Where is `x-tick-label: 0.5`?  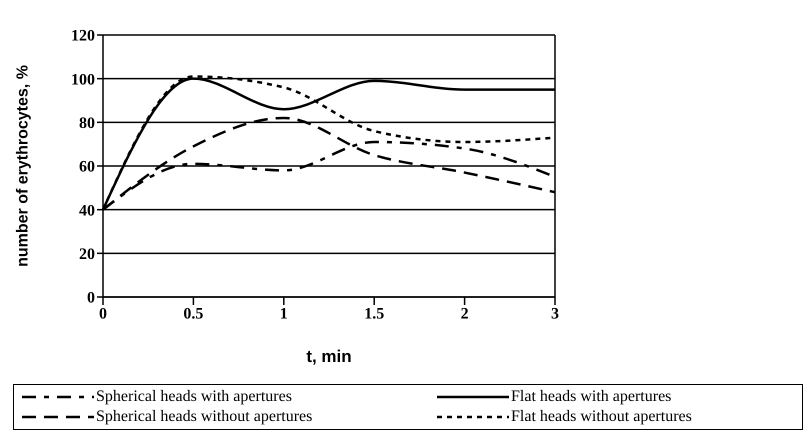
x-tick-label: 0.5 is located at coordinates (193, 313).